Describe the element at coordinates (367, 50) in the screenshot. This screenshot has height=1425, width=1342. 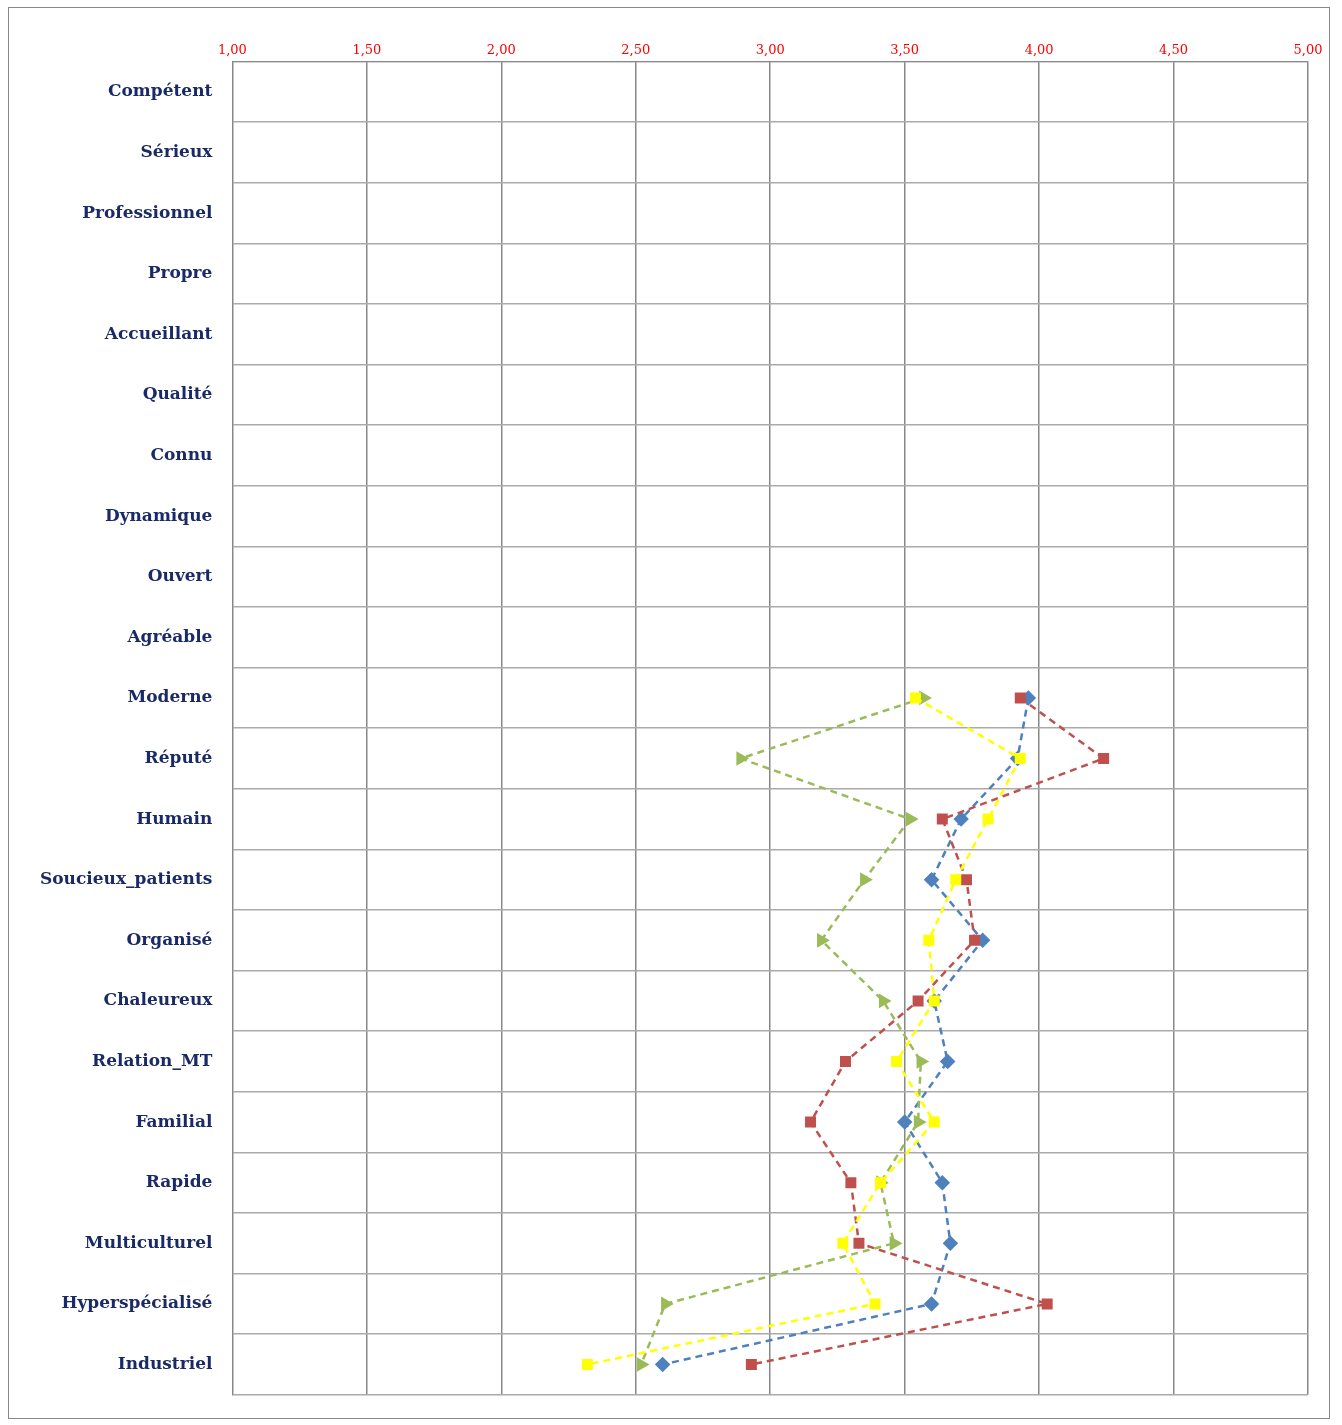
I see `x-tick-label: 1,50` at that location.